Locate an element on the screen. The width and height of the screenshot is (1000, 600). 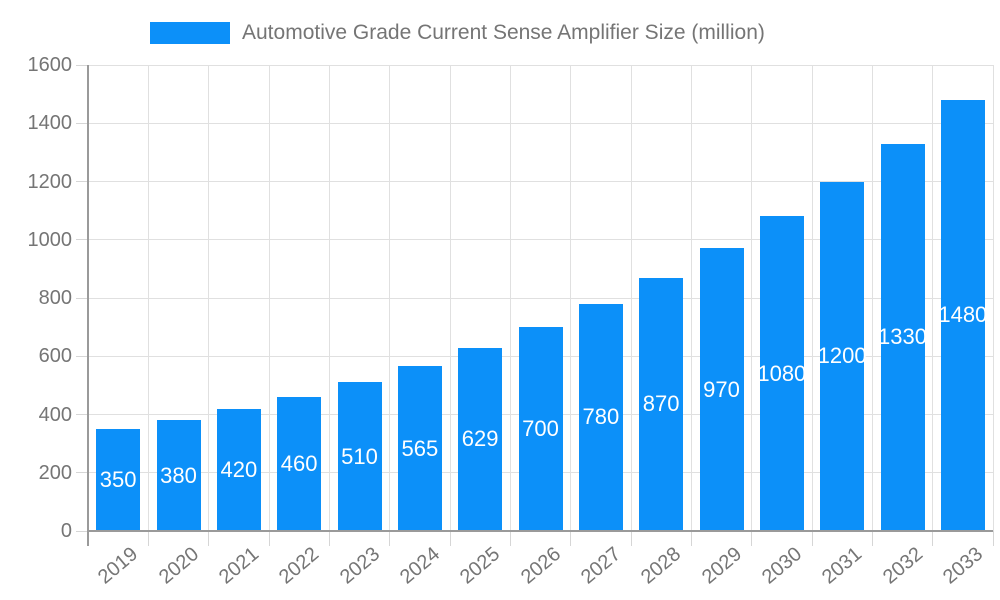
y-axis-label: 1400 is located at coordinates (50, 123).